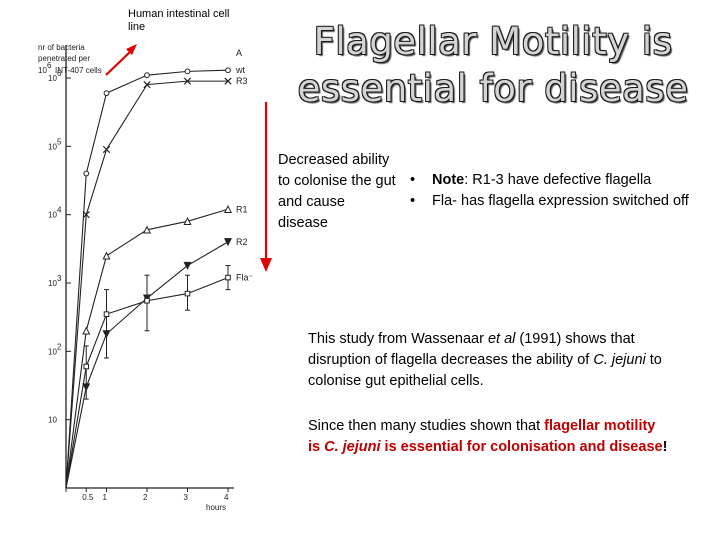 This screenshot has height=540, width=720. I want to click on x-axis-title: hours, so click(216, 506).